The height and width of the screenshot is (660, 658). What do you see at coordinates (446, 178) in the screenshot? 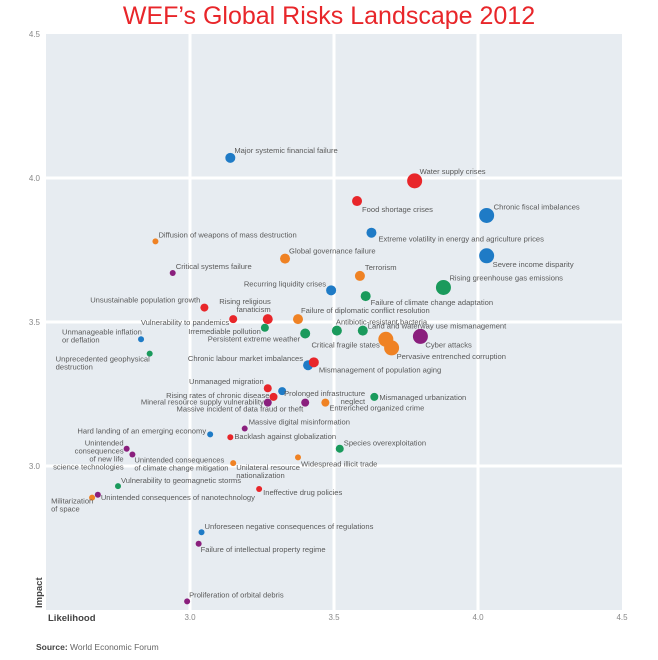
I see `risk-point: Water supply crises` at bounding box center [446, 178].